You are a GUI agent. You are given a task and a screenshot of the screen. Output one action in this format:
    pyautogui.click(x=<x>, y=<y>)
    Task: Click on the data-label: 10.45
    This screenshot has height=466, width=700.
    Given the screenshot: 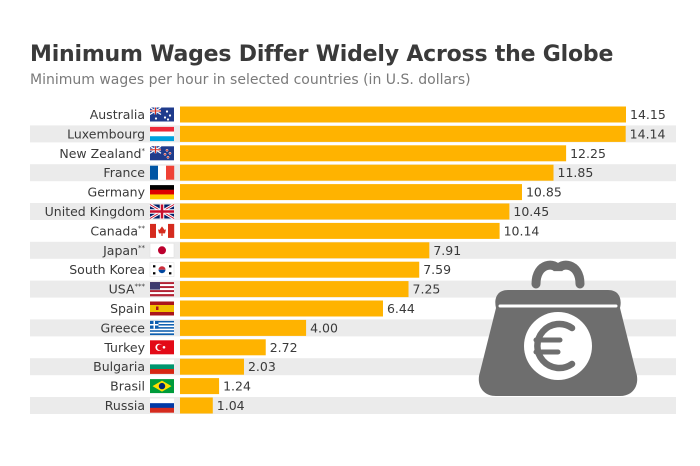 What is the action you would take?
    pyautogui.click(x=531, y=211)
    